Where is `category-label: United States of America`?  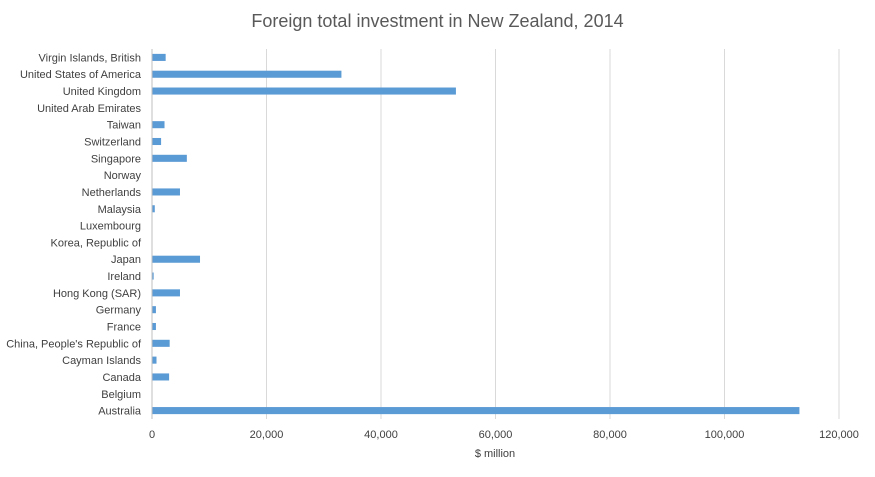 category-label: United States of America is located at coordinates (81, 75).